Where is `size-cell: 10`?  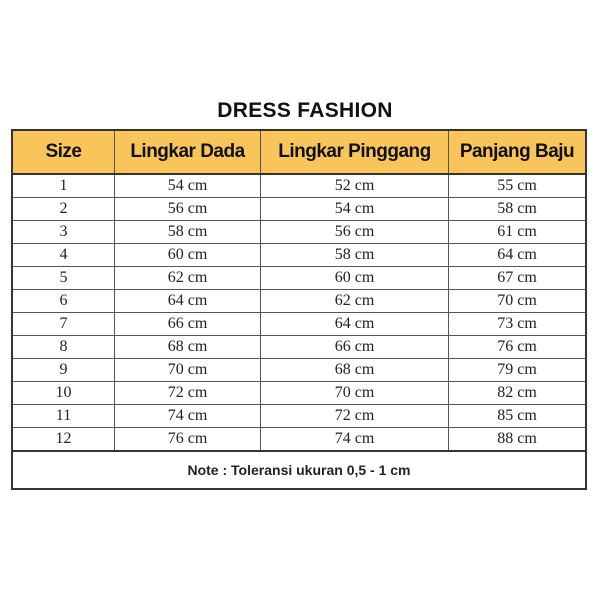
size-cell: 10 is located at coordinates (63, 393).